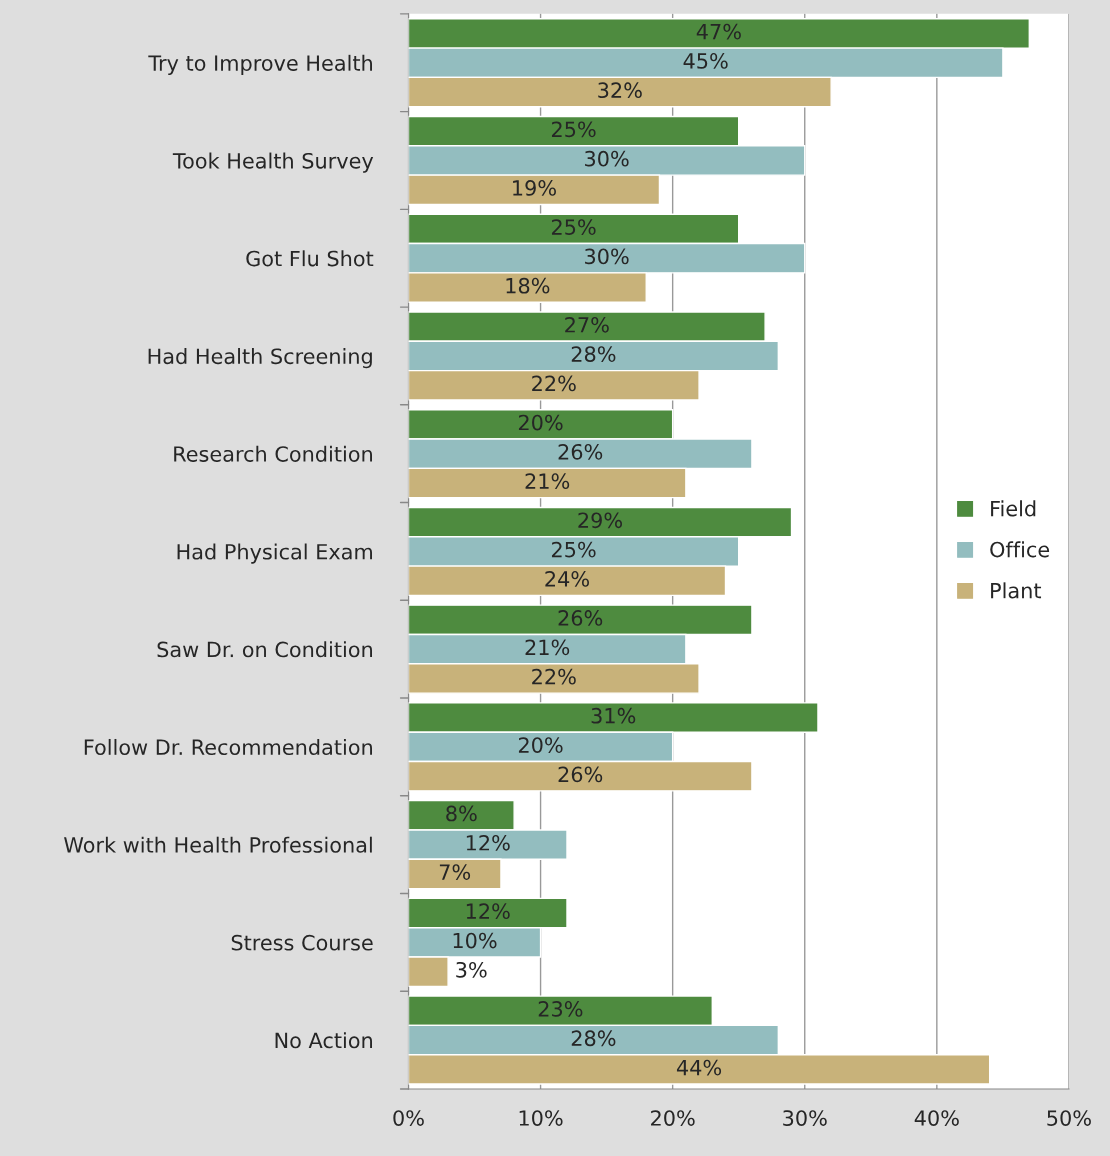 Image resolution: width=1110 pixels, height=1156 pixels. What do you see at coordinates (613, 715) in the screenshot?
I see `data-label: 31%` at bounding box center [613, 715].